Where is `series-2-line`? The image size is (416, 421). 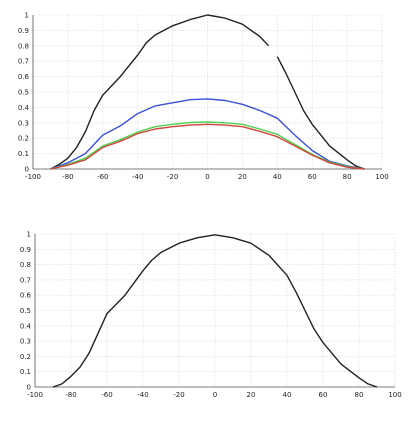
series-2-line is located at coordinates (207, 134).